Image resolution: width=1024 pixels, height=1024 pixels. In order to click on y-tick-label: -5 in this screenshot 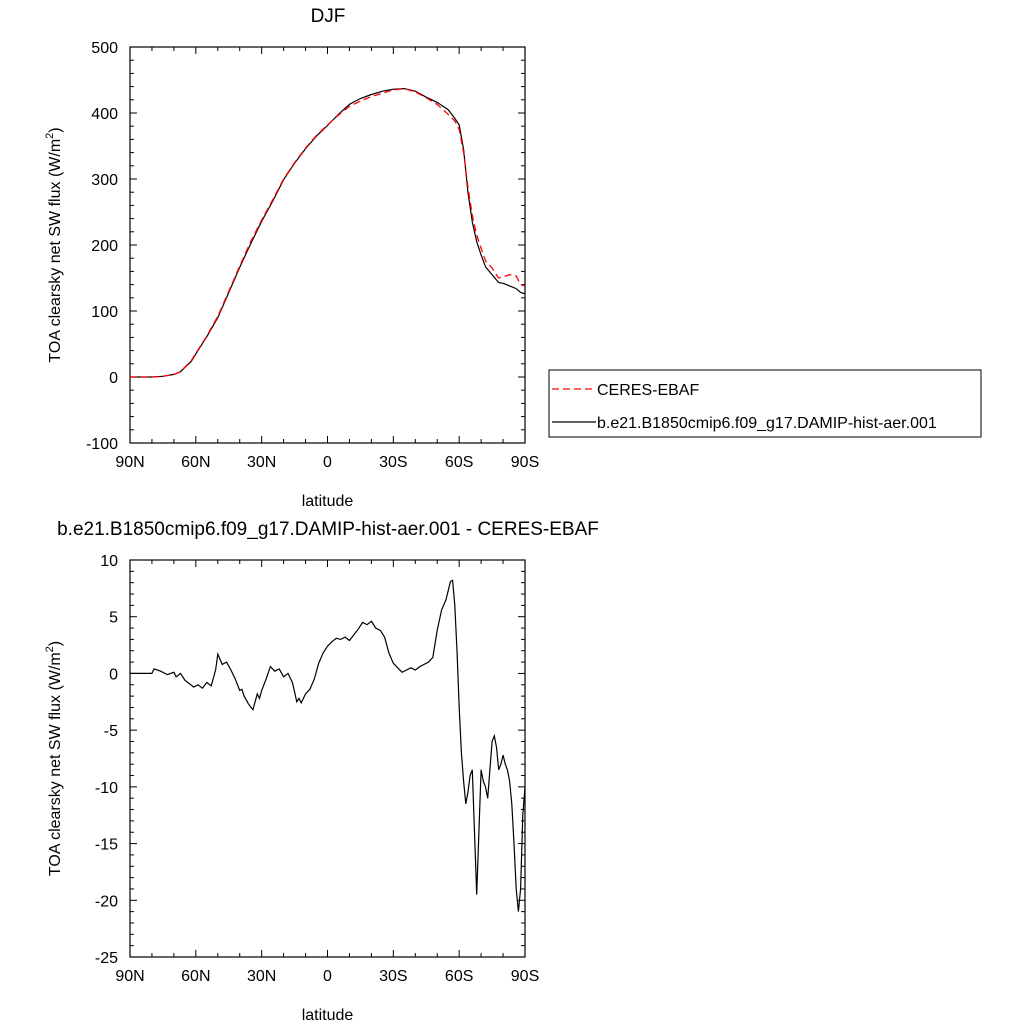, I will do `click(111, 731)`.